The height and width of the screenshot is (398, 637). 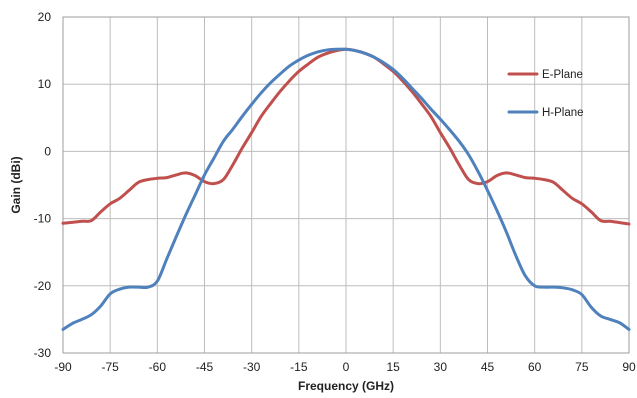 What do you see at coordinates (43, 219) in the screenshot?
I see `y-tick-label: -10` at bounding box center [43, 219].